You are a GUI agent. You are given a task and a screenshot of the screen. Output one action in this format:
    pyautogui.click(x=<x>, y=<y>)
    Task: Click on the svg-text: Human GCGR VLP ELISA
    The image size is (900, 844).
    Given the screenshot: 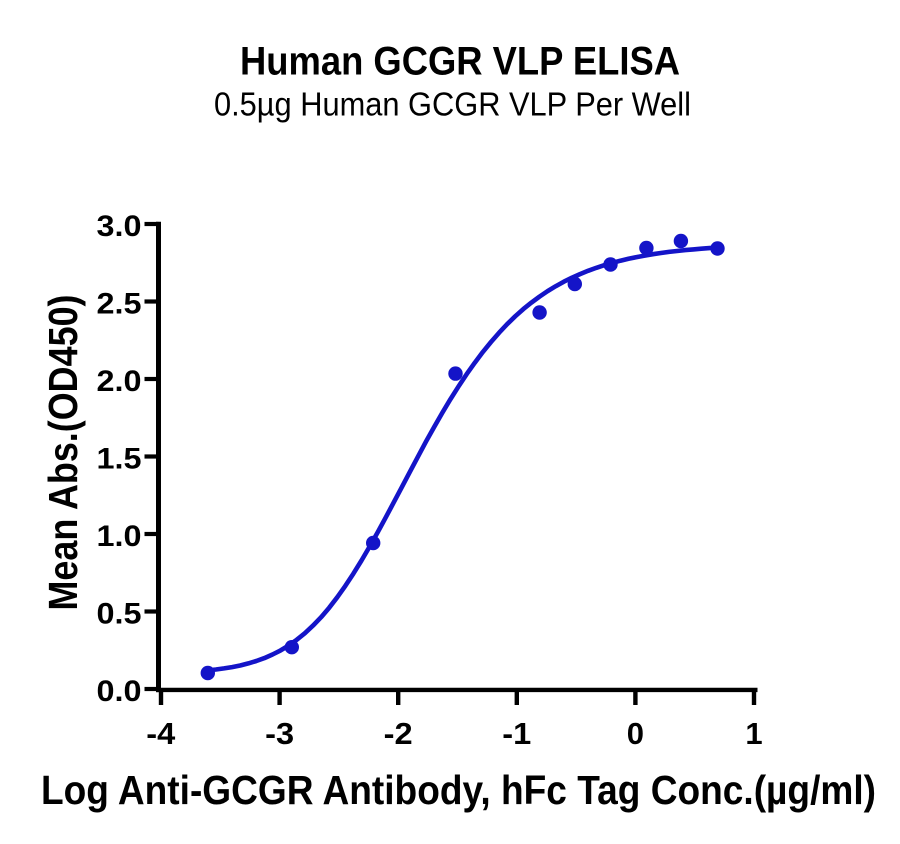 What is the action you would take?
    pyautogui.click(x=460, y=61)
    